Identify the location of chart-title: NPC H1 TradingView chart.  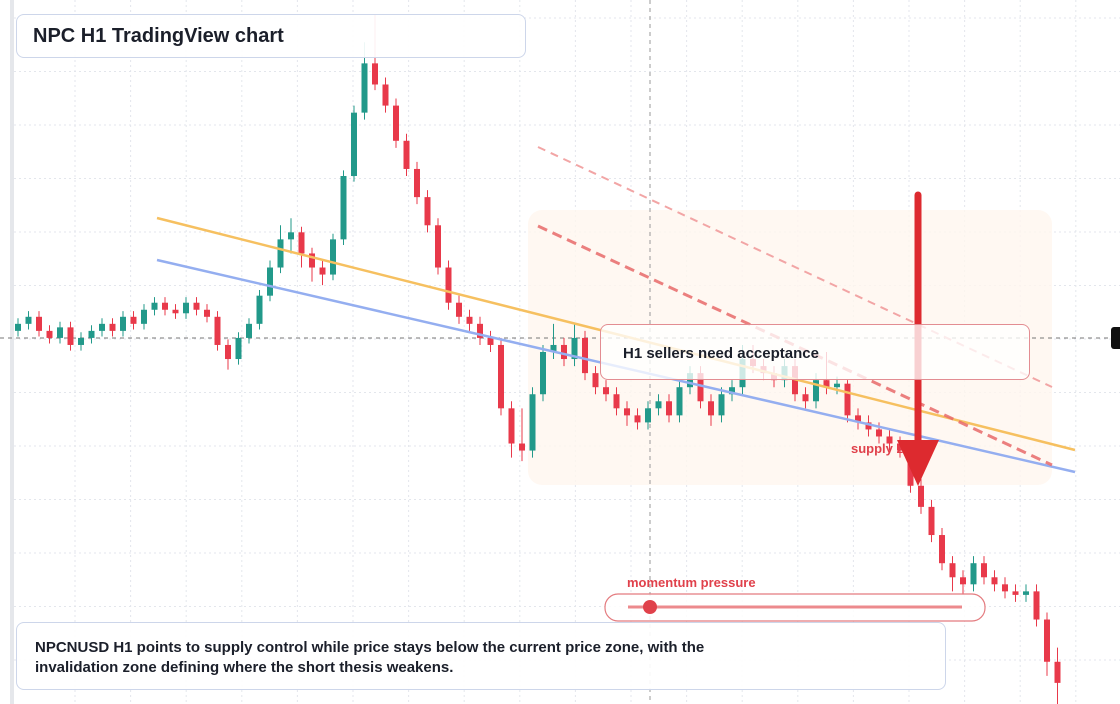
(158, 36).